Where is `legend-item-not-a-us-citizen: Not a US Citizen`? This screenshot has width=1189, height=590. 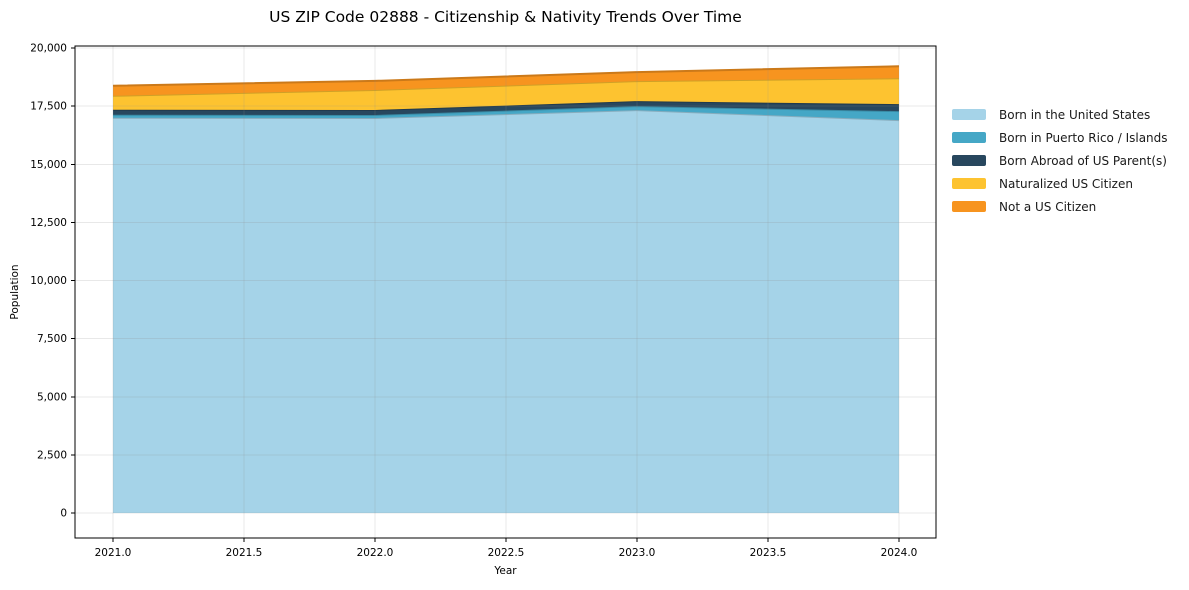
legend-item-not-a-us-citizen: Not a US Citizen is located at coordinates (1060, 206).